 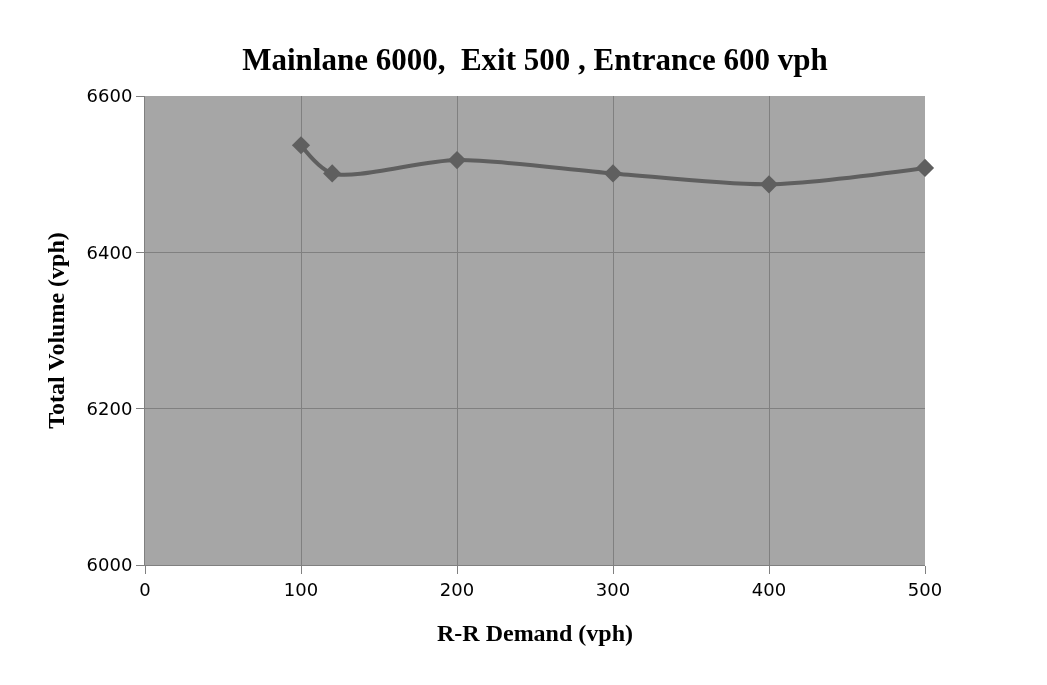 I want to click on x-tick-label: 400, so click(x=769, y=589).